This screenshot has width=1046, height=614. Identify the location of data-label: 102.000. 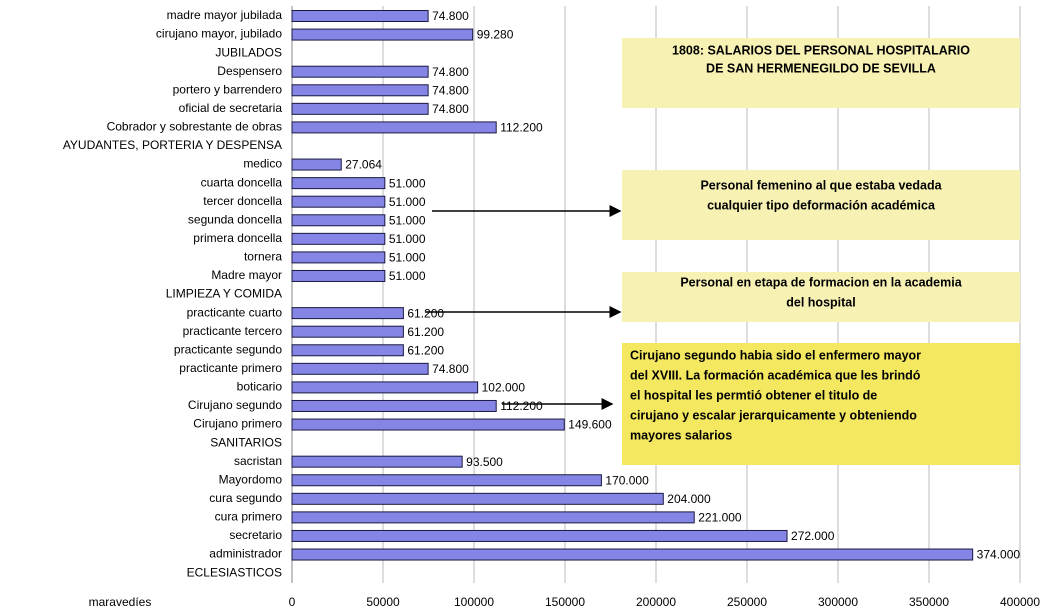
(504, 388).